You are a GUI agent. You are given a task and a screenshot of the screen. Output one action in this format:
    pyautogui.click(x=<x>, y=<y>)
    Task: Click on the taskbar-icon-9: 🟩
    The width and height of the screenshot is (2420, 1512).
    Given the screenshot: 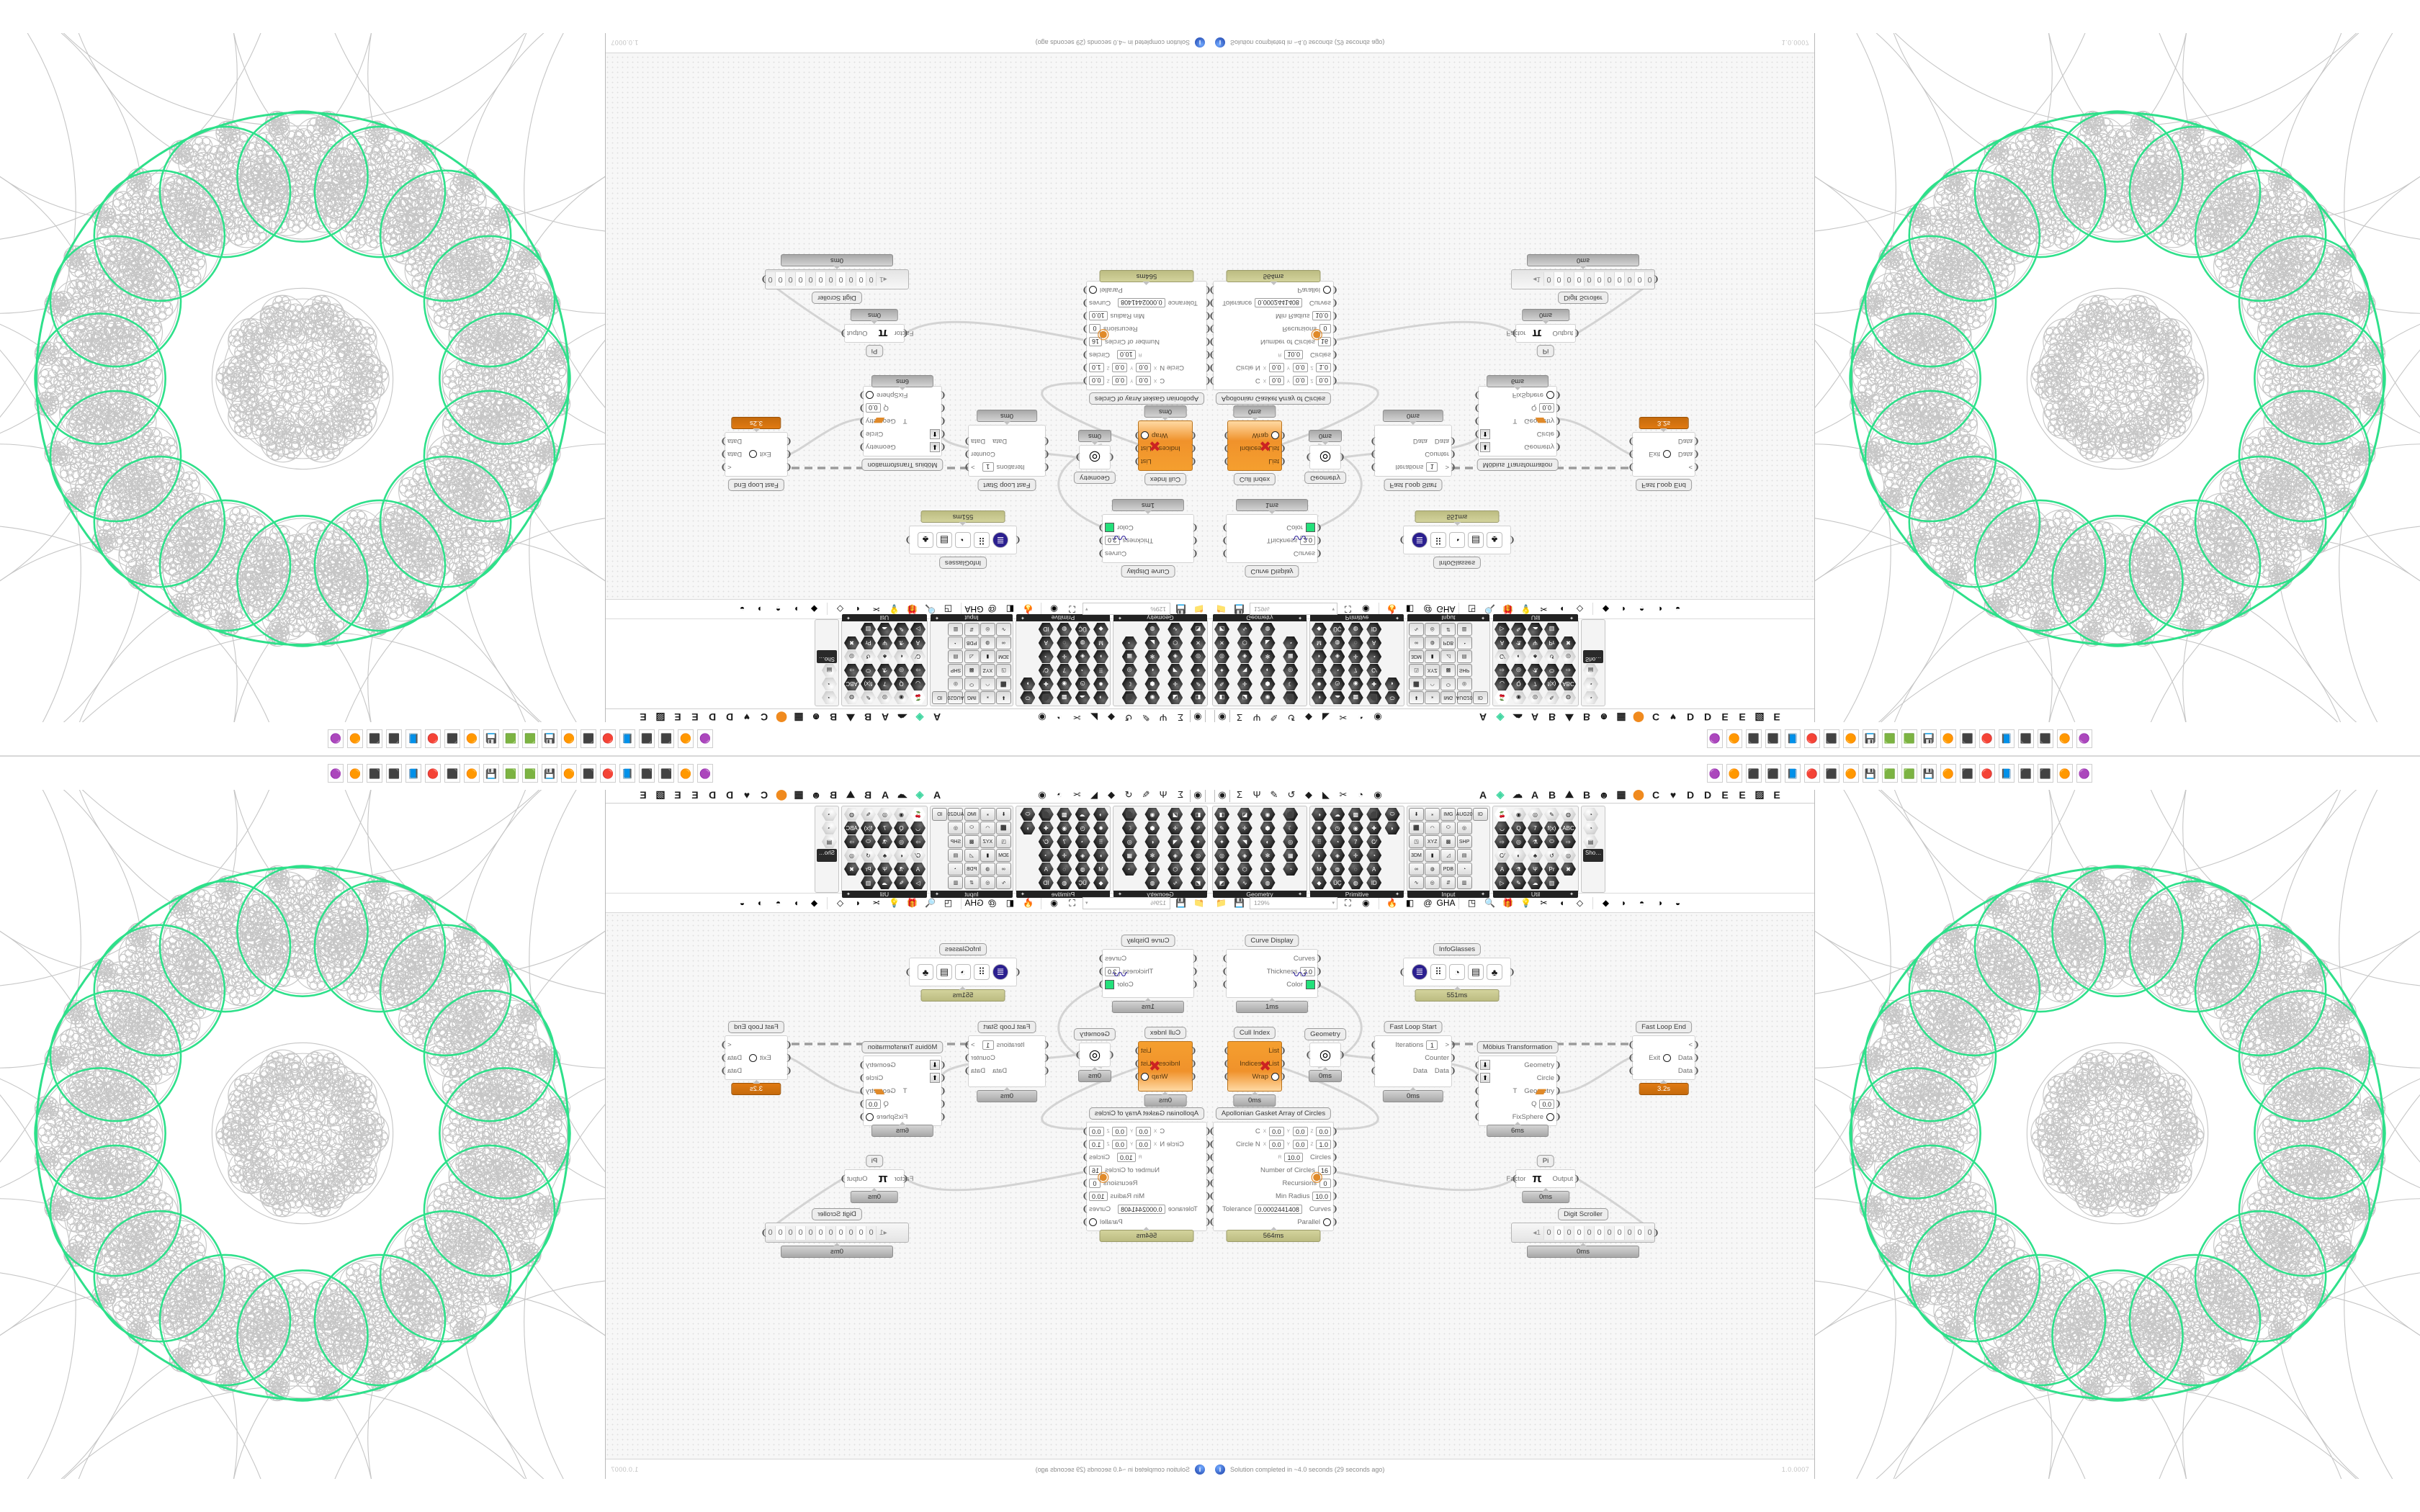 What is the action you would take?
    pyautogui.click(x=530, y=738)
    